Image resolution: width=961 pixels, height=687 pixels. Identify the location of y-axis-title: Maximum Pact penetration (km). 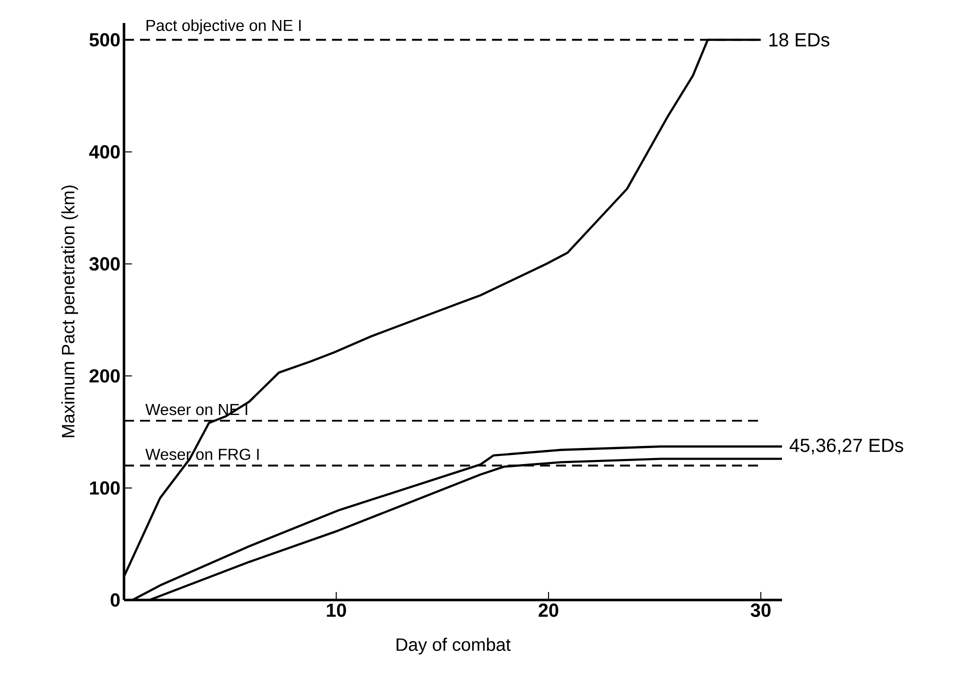
(69, 312).